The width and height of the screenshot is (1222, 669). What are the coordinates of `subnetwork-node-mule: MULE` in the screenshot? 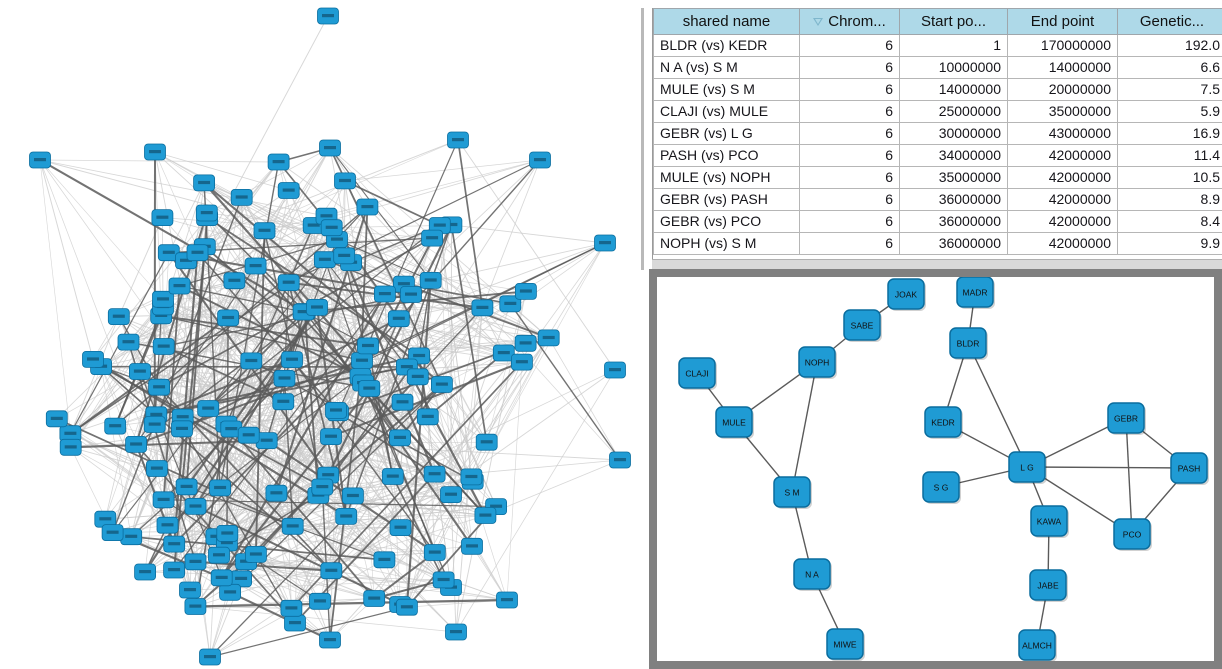 It's located at (734, 422).